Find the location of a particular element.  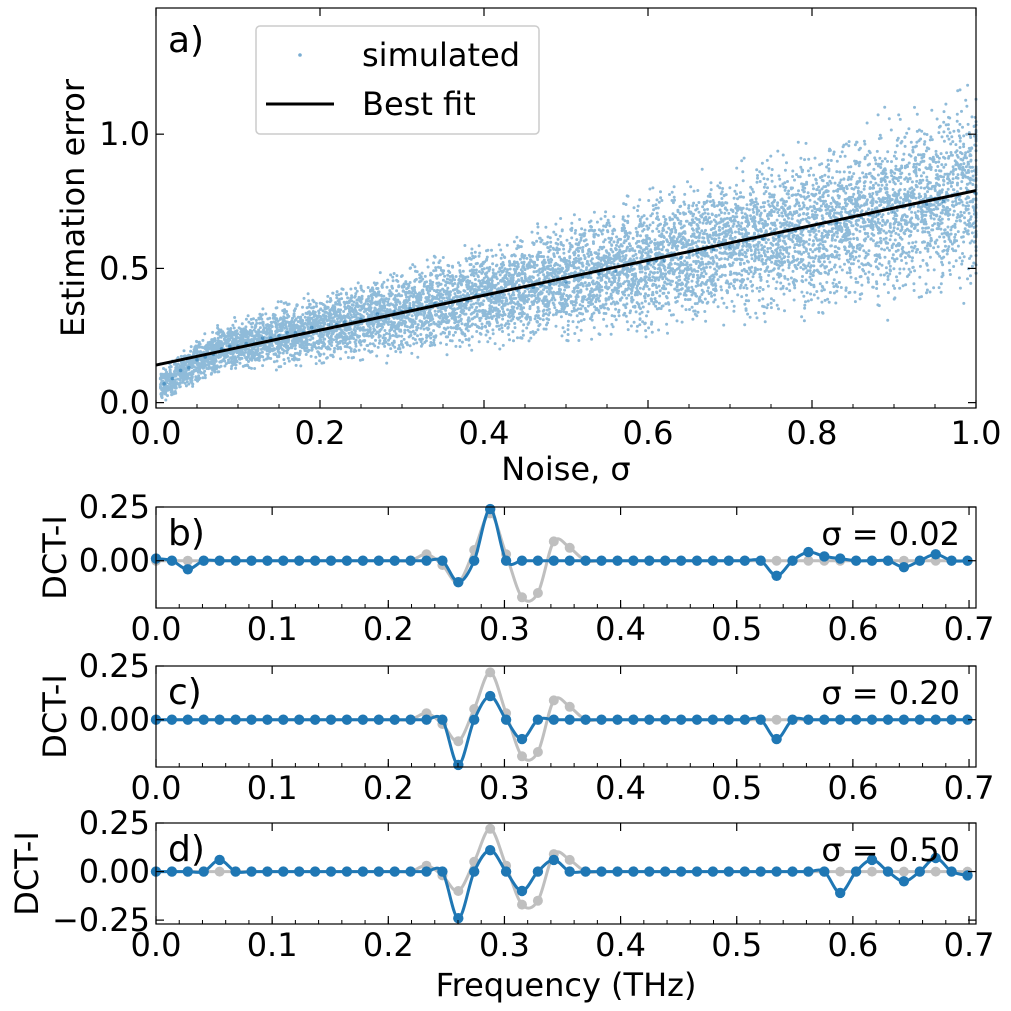

x-tick-label: 0.6 is located at coordinates (852, 945).